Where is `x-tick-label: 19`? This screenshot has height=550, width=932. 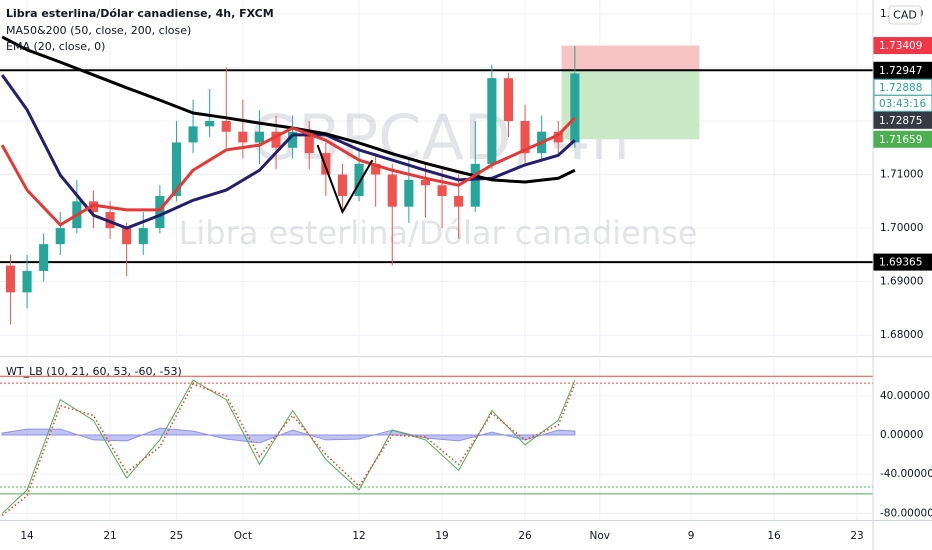 x-tick-label: 19 is located at coordinates (441, 536).